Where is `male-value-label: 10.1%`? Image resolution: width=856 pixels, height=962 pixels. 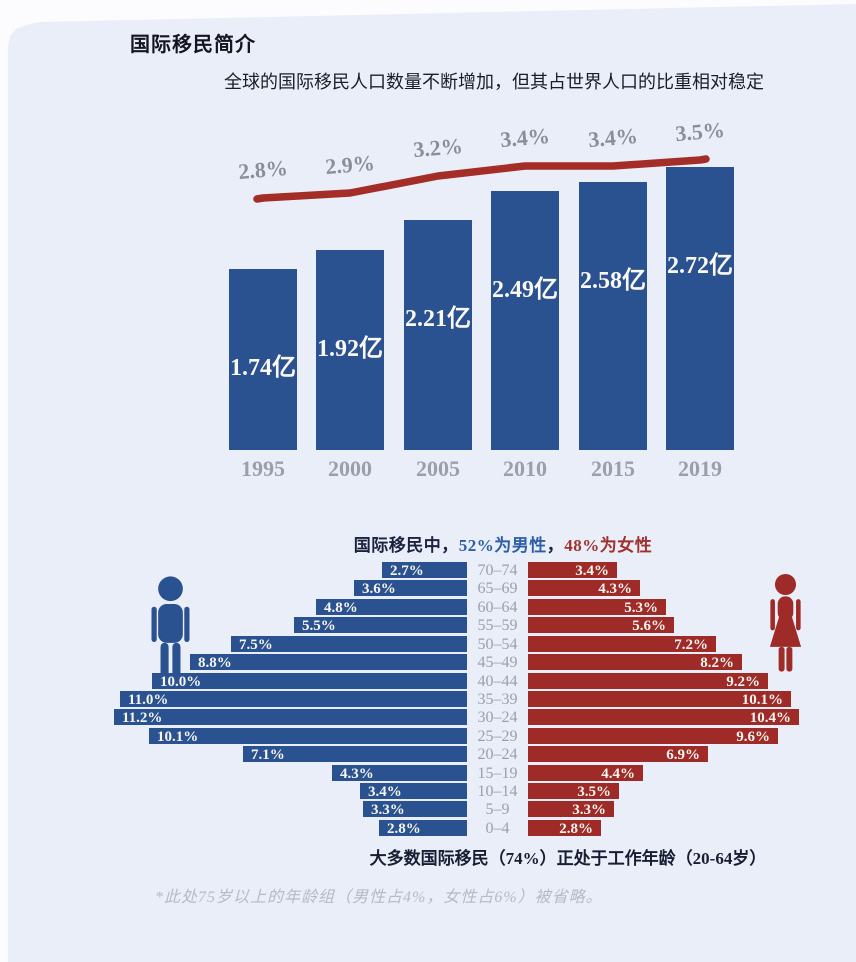 male-value-label: 10.1% is located at coordinates (178, 737).